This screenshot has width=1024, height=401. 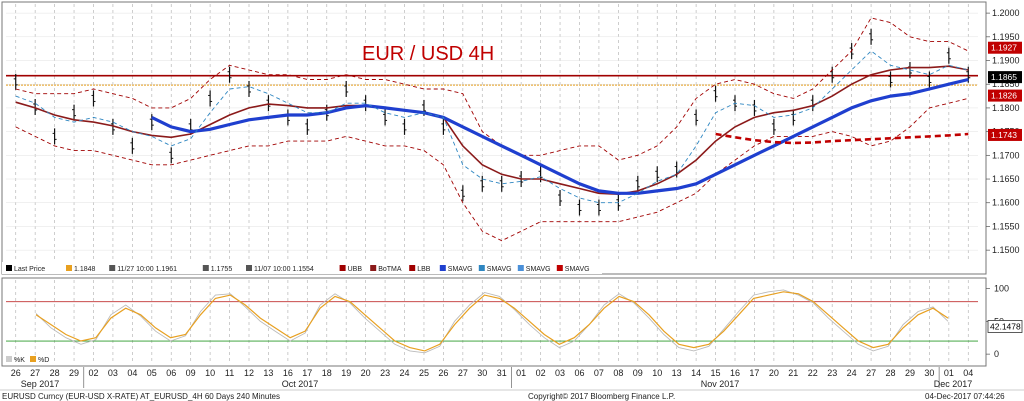 I want to click on legend-label: 11/27 10:00 1.1961, so click(x=147, y=269).